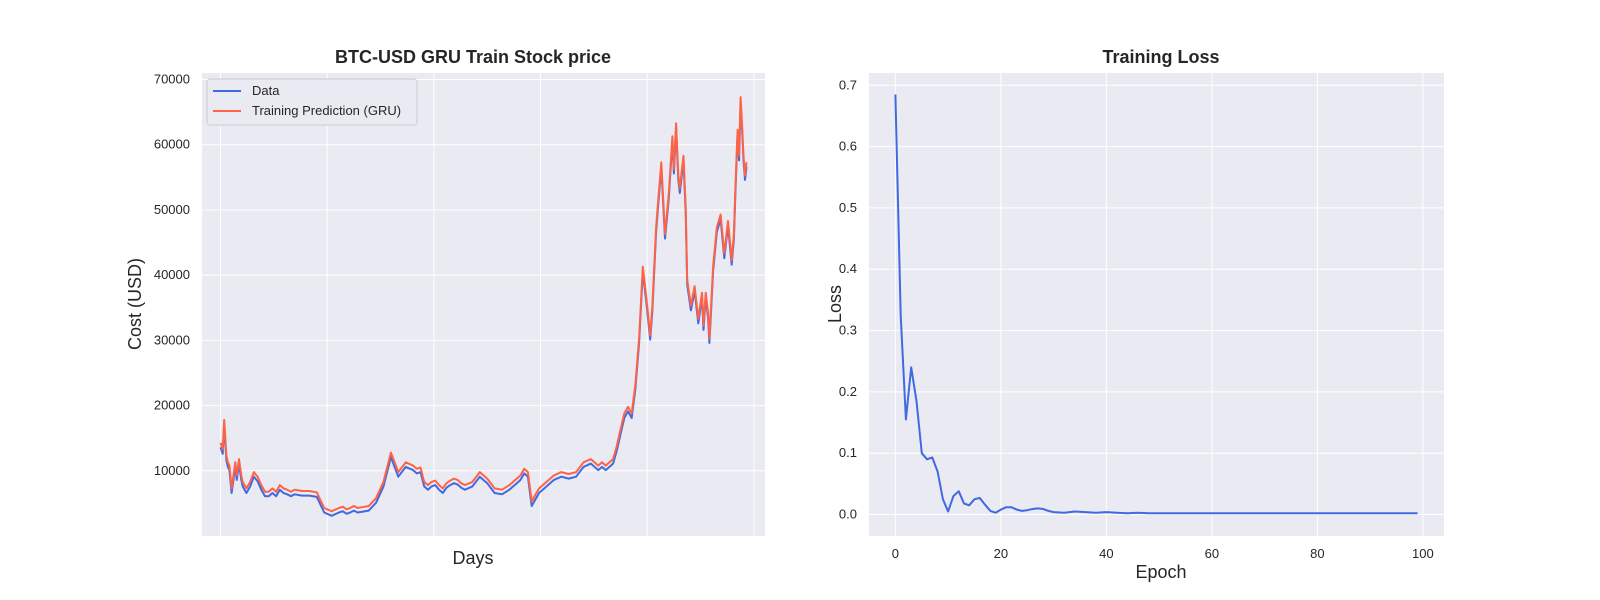 This screenshot has height=600, width=1600. I want to click on loss-x-ticks: 0 20 40 60 80 100, so click(1163, 553).